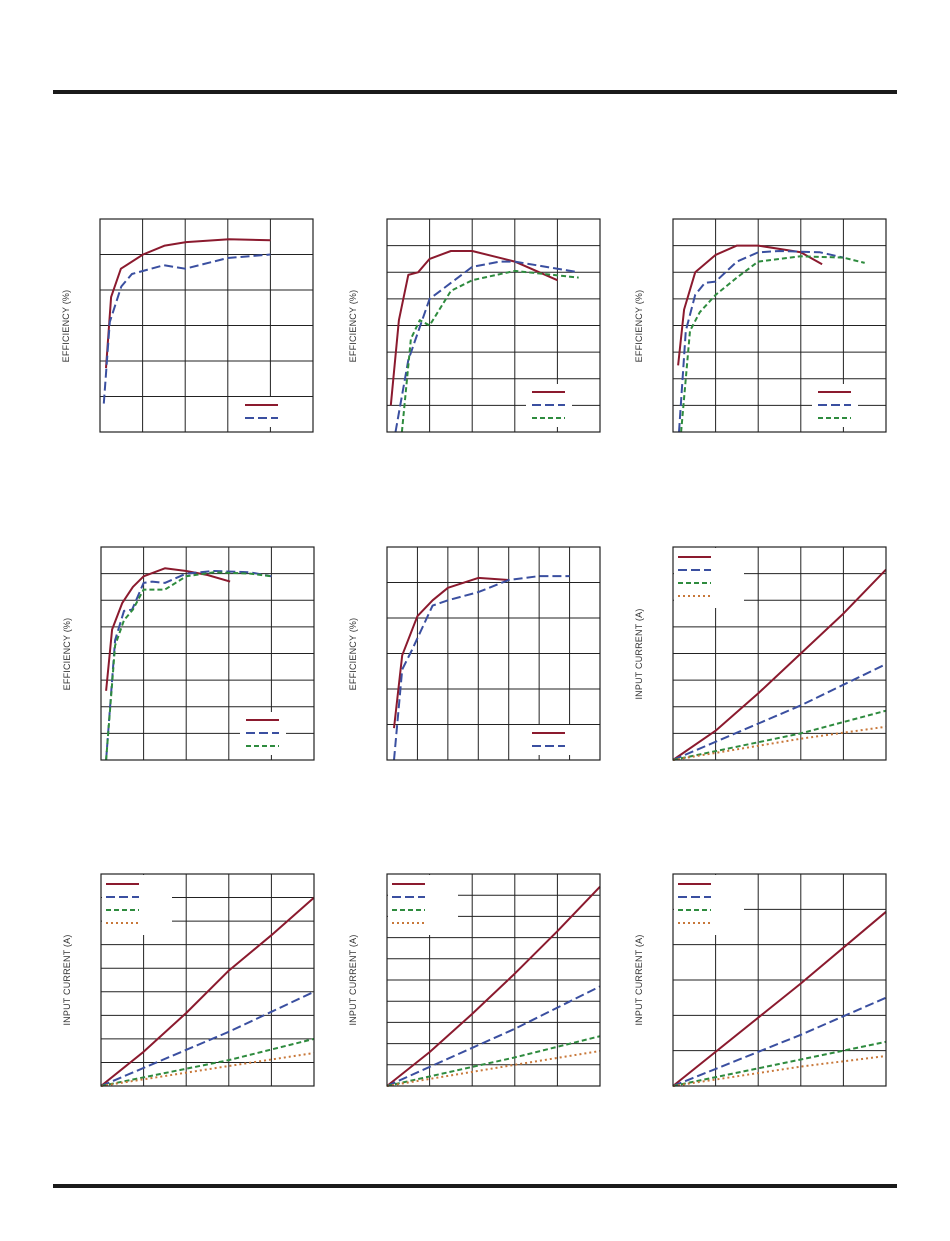 Image resolution: width=950 pixels, height=1241 pixels. I want to click on input-current-chart-1: INPUT CURRENT (A), so click(760, 653).